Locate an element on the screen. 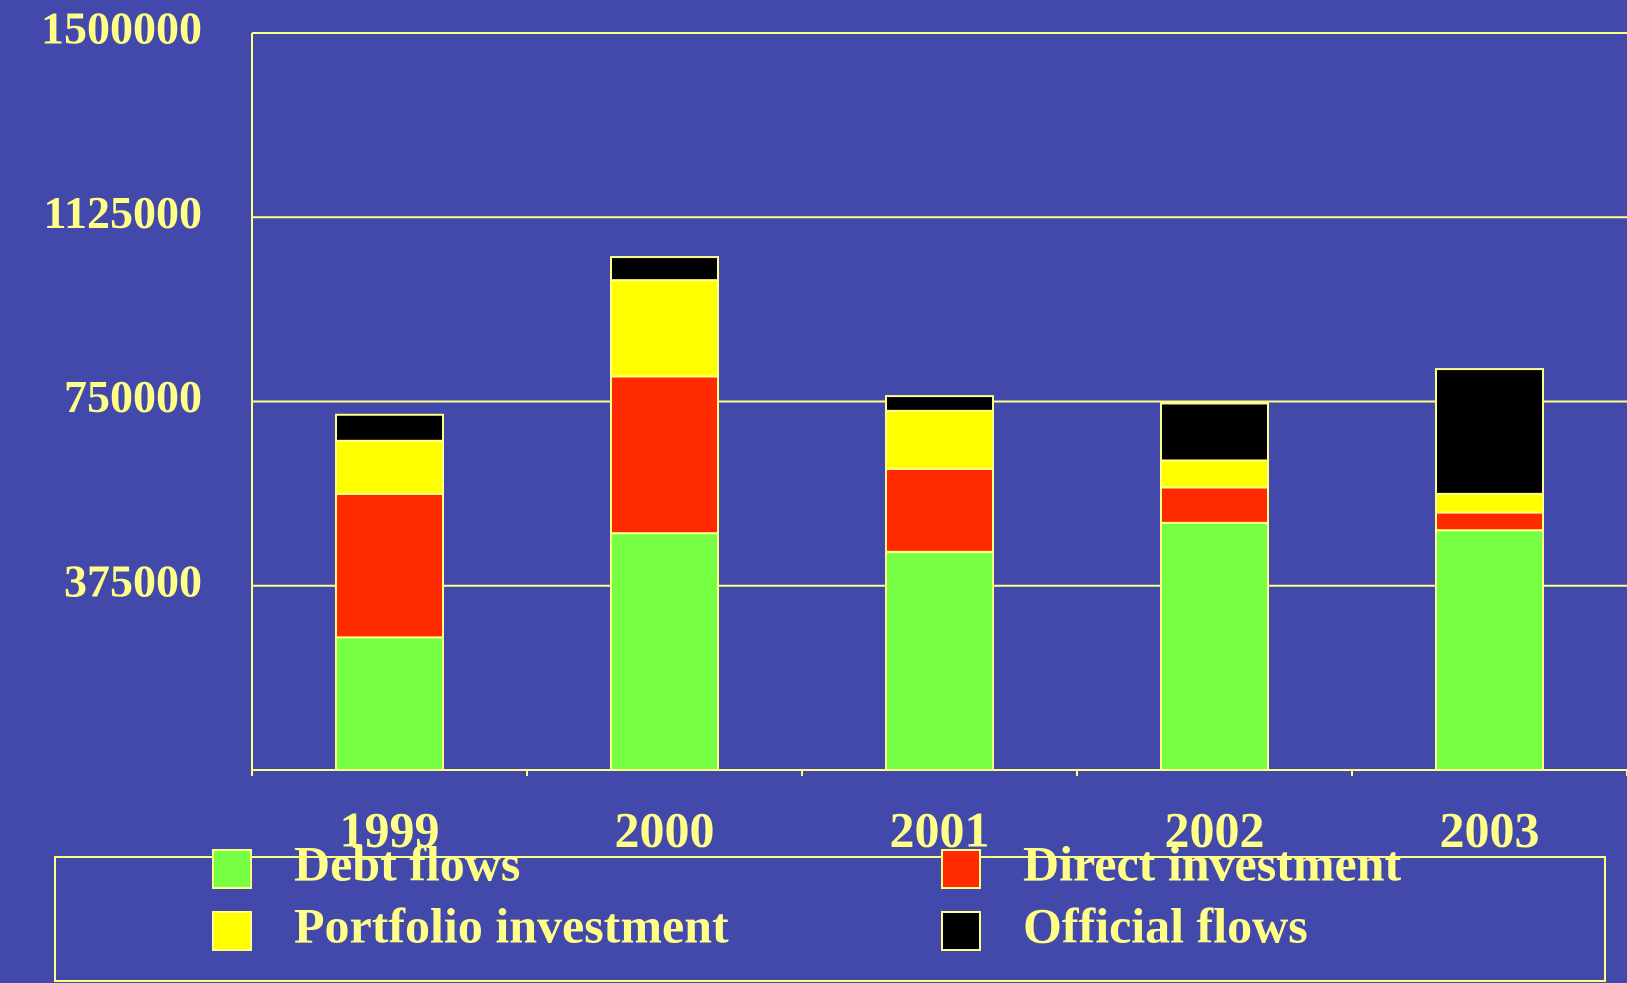 The image size is (1627, 983). x-tick-label: 2001 is located at coordinates (940, 829).